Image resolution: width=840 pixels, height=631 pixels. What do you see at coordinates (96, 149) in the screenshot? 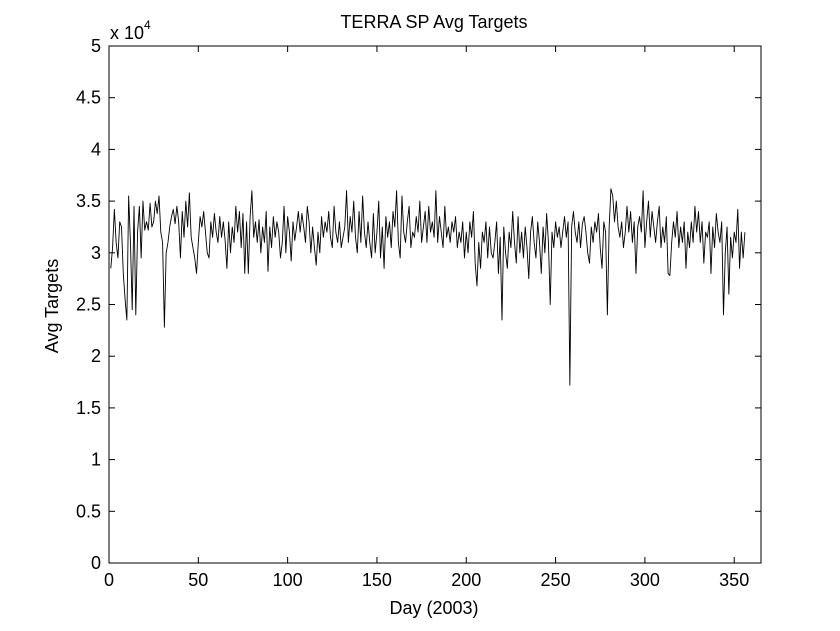
I see `y-tick-label: 4` at bounding box center [96, 149].